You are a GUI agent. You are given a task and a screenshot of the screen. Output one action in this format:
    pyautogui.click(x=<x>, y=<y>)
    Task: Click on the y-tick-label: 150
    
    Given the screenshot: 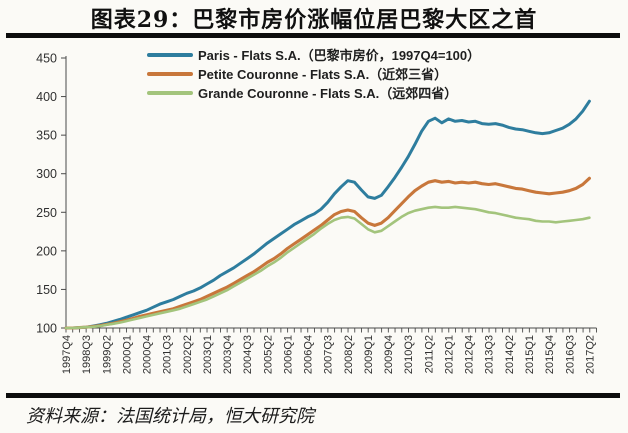 What is the action you would take?
    pyautogui.click(x=46, y=290)
    